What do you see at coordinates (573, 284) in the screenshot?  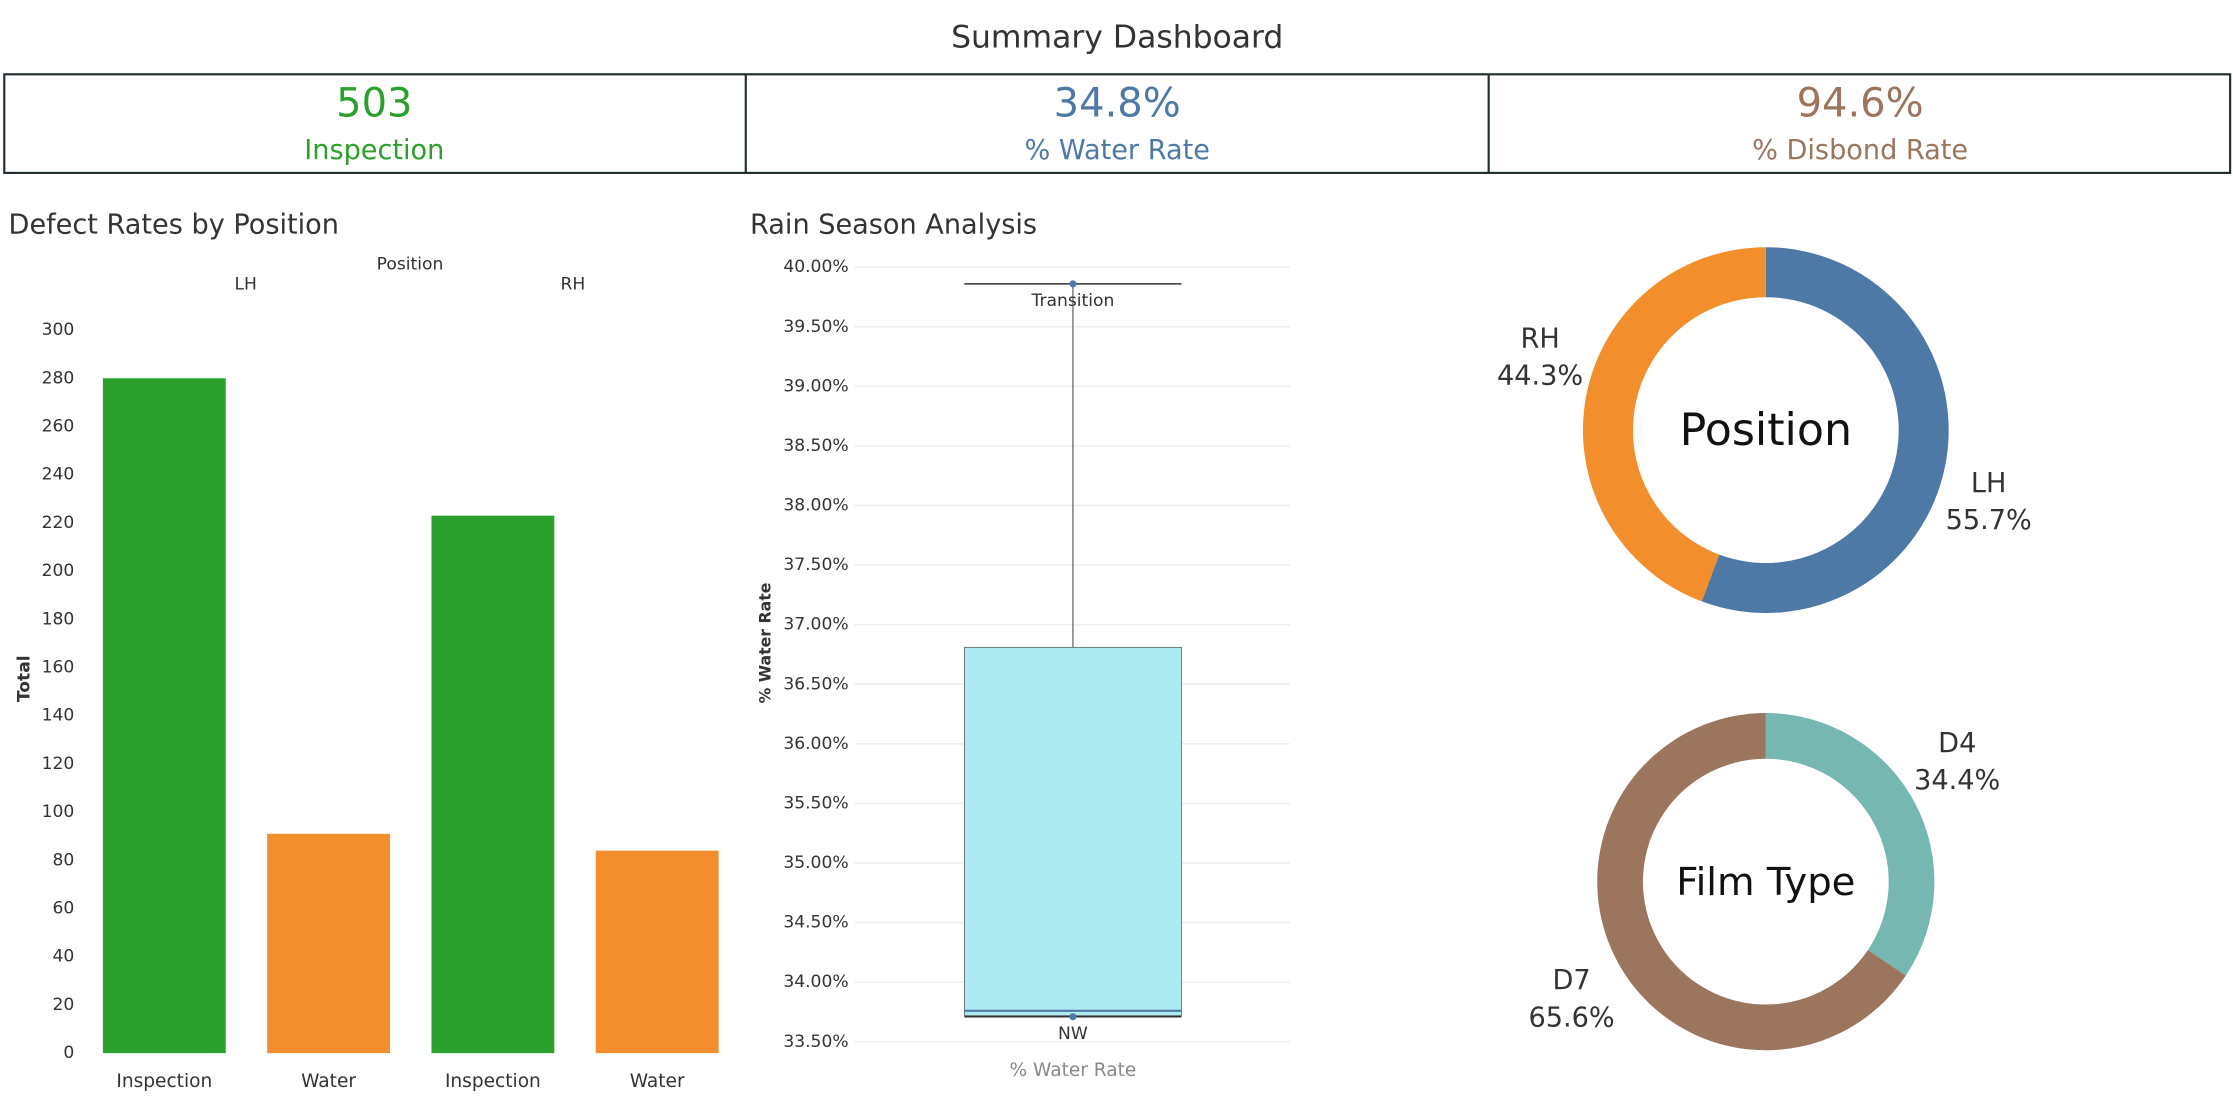 I see `group-label: RH` at bounding box center [573, 284].